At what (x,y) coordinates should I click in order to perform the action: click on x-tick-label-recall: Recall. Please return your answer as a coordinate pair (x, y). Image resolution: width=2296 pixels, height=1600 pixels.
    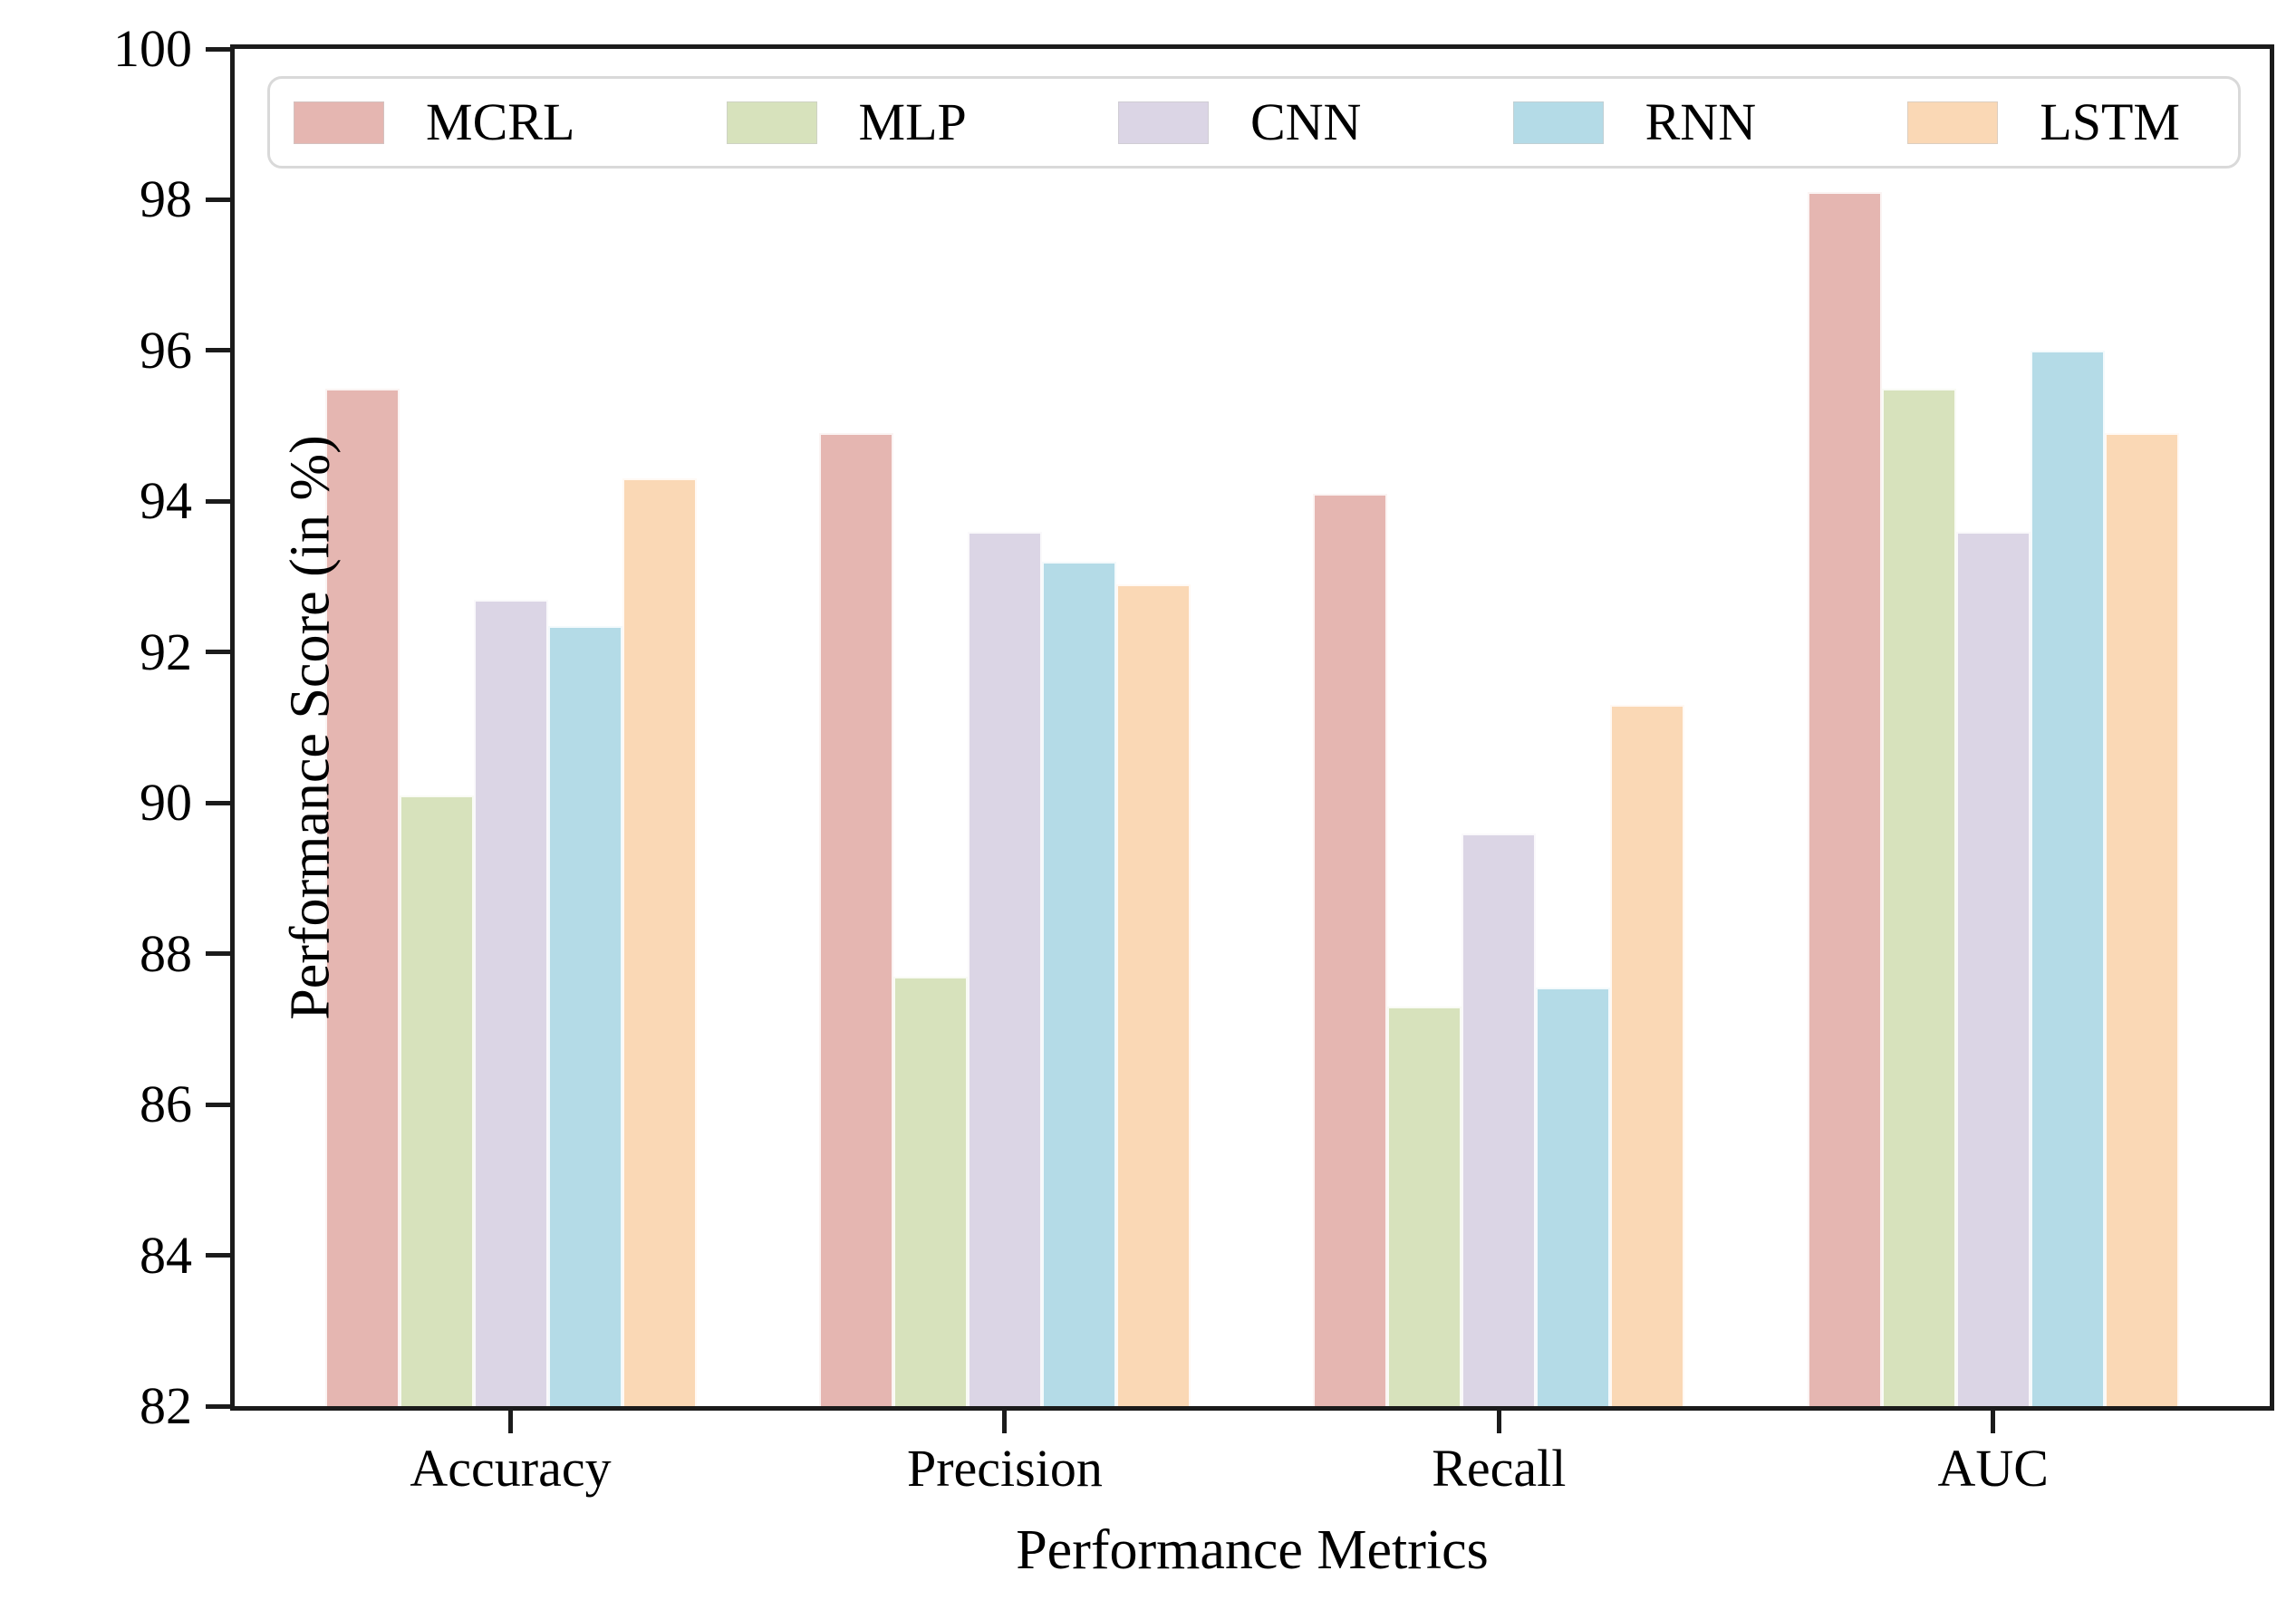
    Looking at the image, I should click on (1500, 1468).